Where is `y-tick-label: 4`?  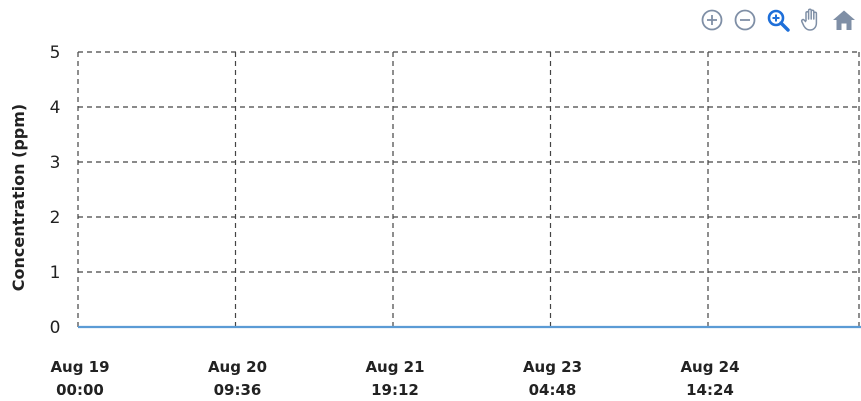
y-tick-label: 4 is located at coordinates (55, 108).